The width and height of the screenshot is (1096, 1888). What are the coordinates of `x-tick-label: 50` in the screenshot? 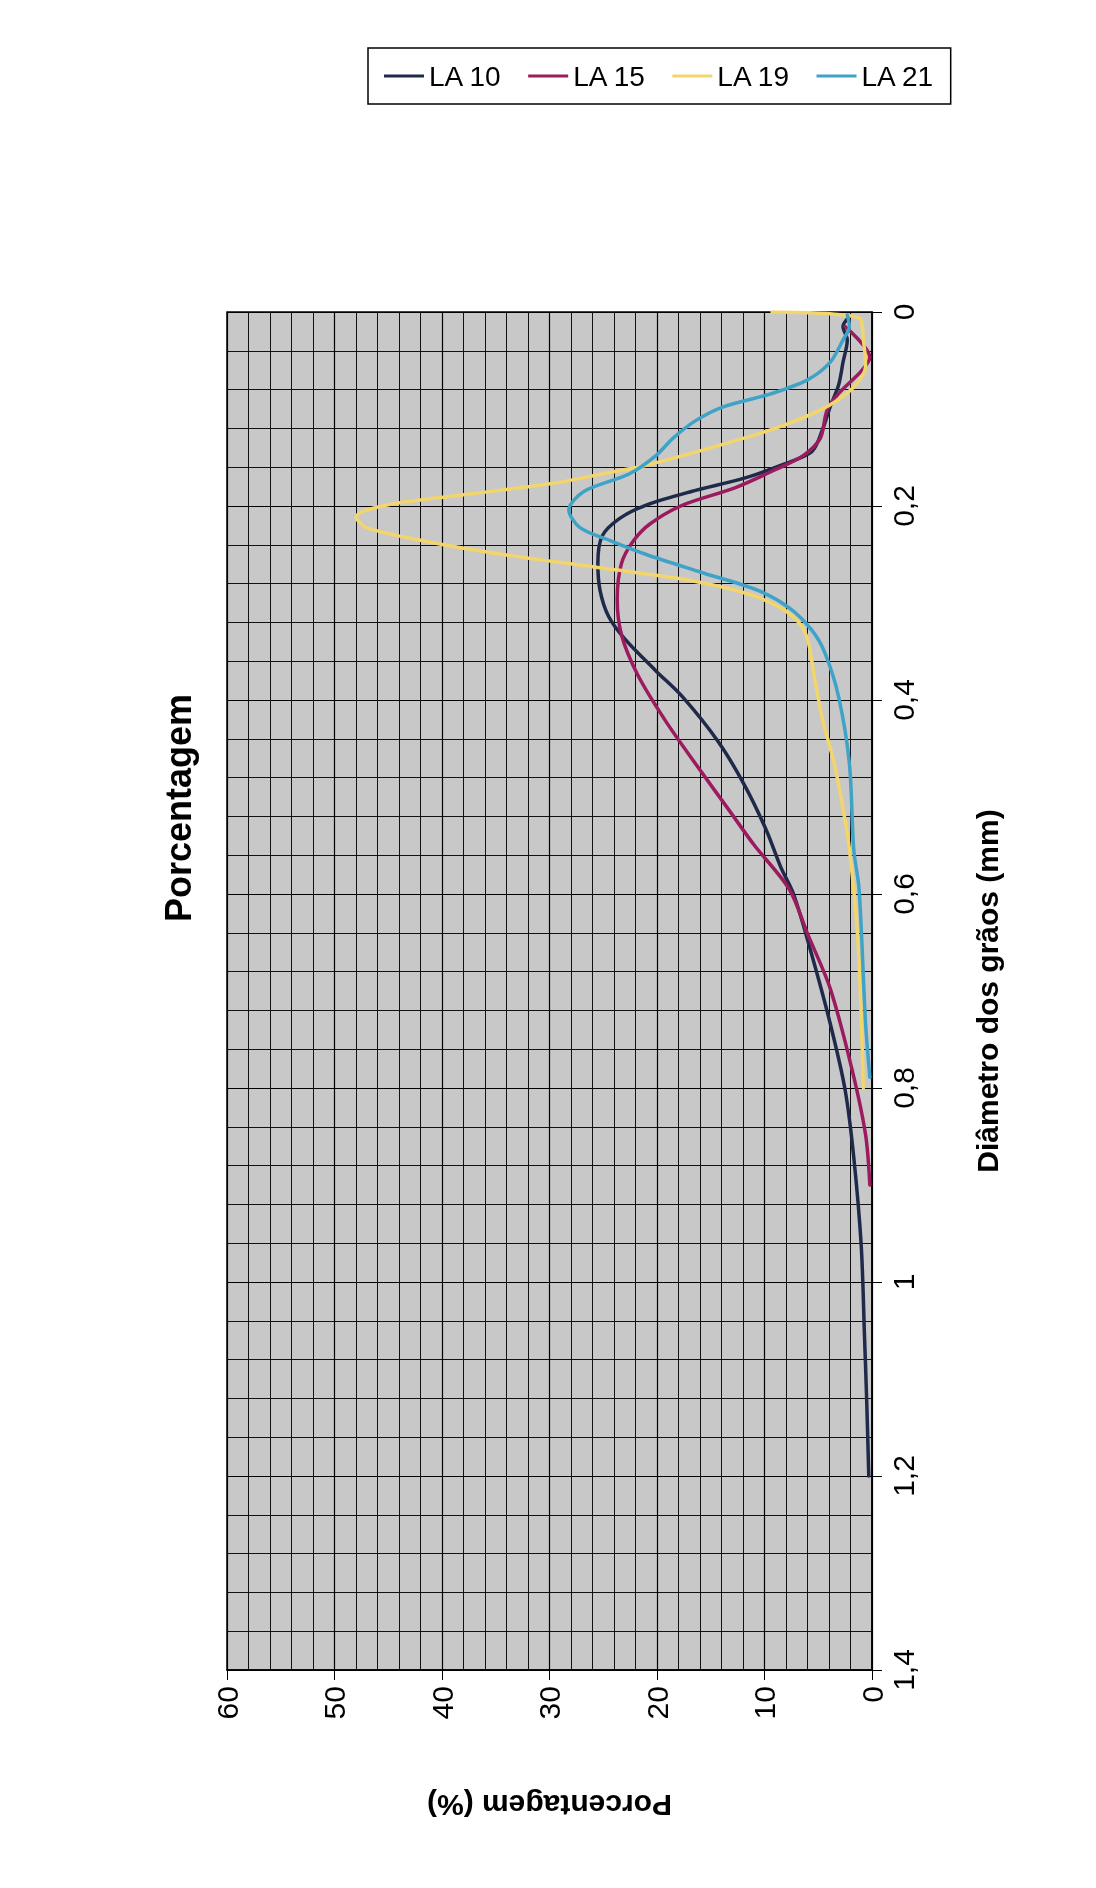 It's located at (334, 1703).